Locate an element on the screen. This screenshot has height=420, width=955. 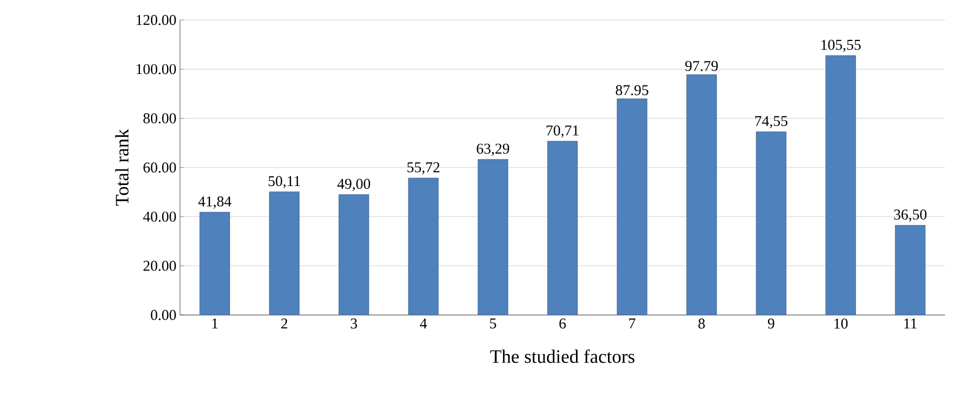
x-tick-label: 8 is located at coordinates (701, 323).